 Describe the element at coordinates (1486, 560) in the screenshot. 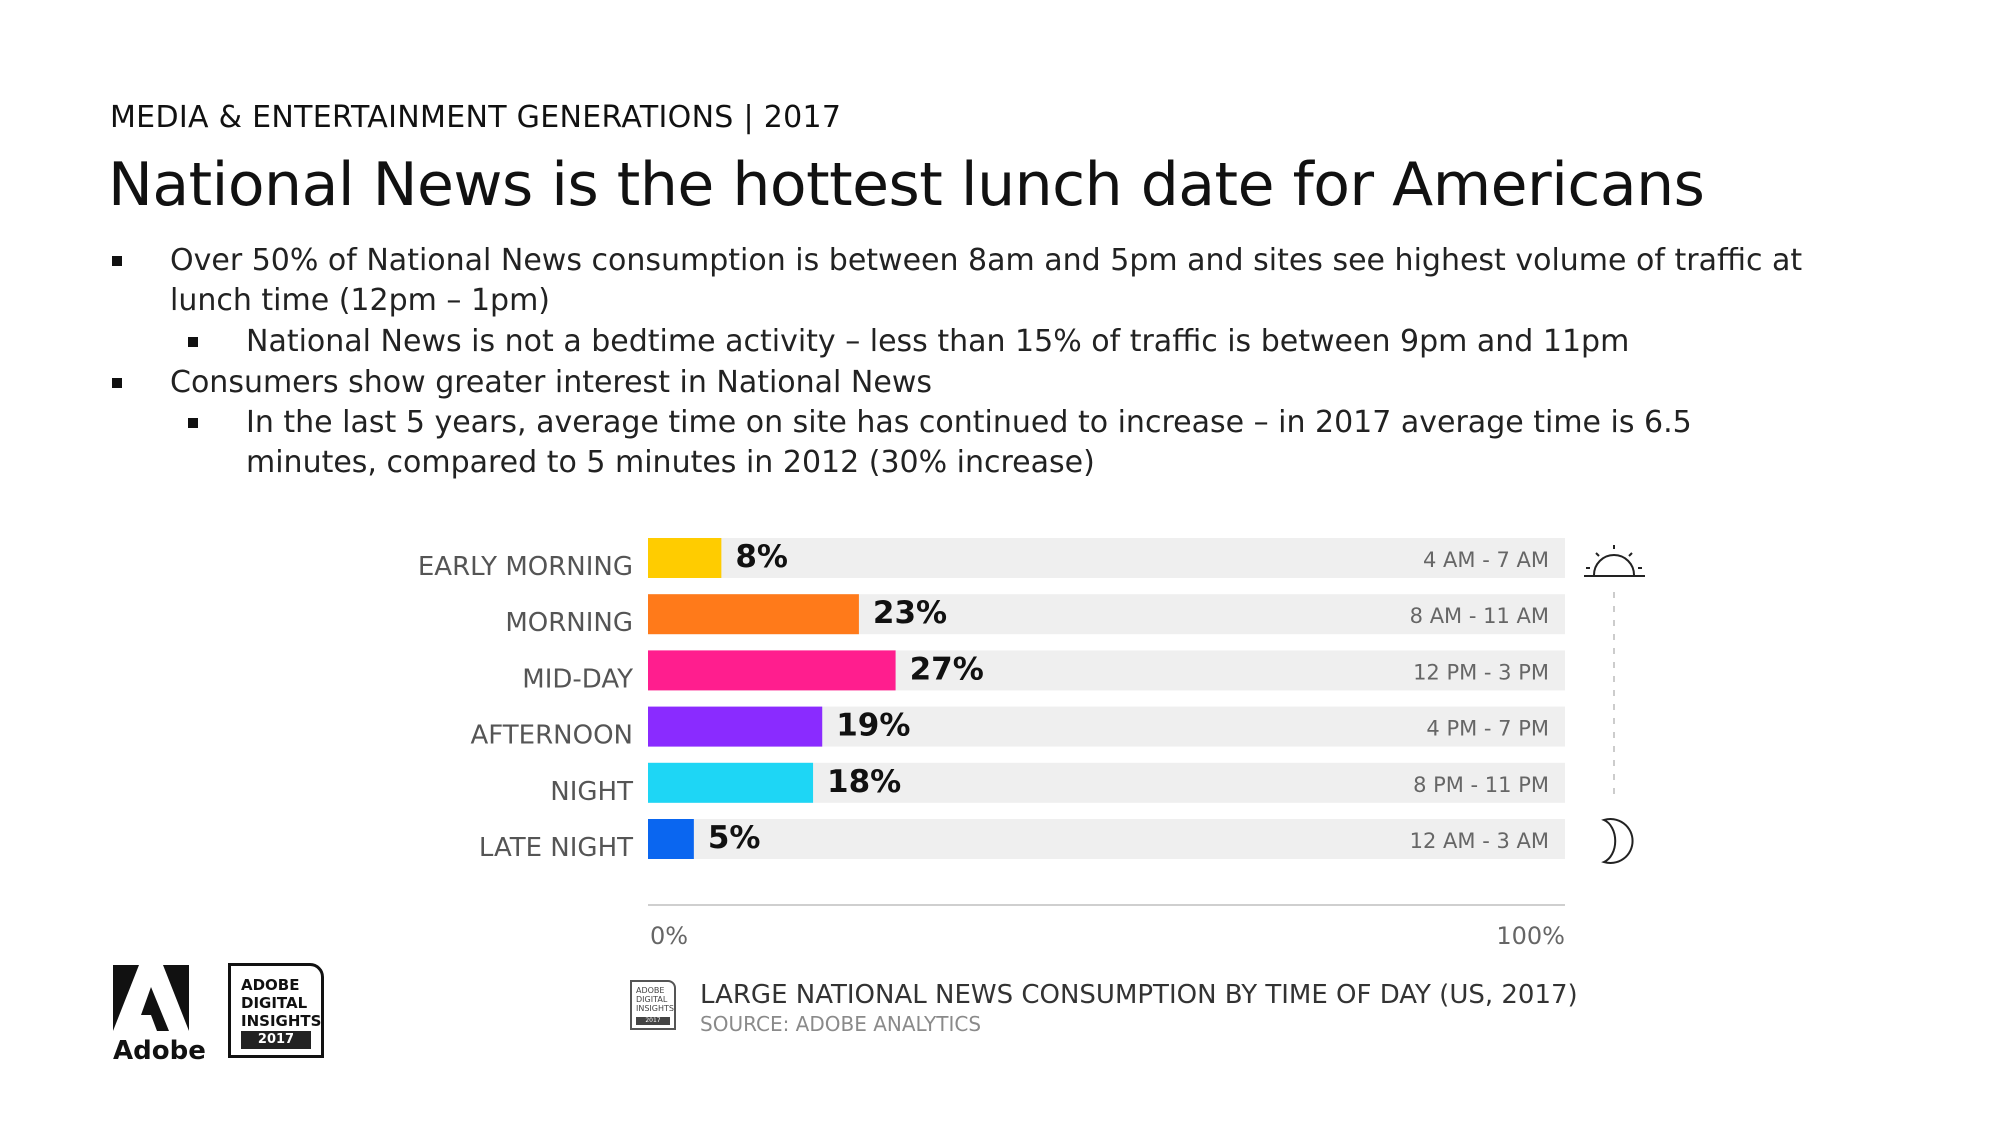

I see `time-range-label: 4 AM - 7 AM` at that location.